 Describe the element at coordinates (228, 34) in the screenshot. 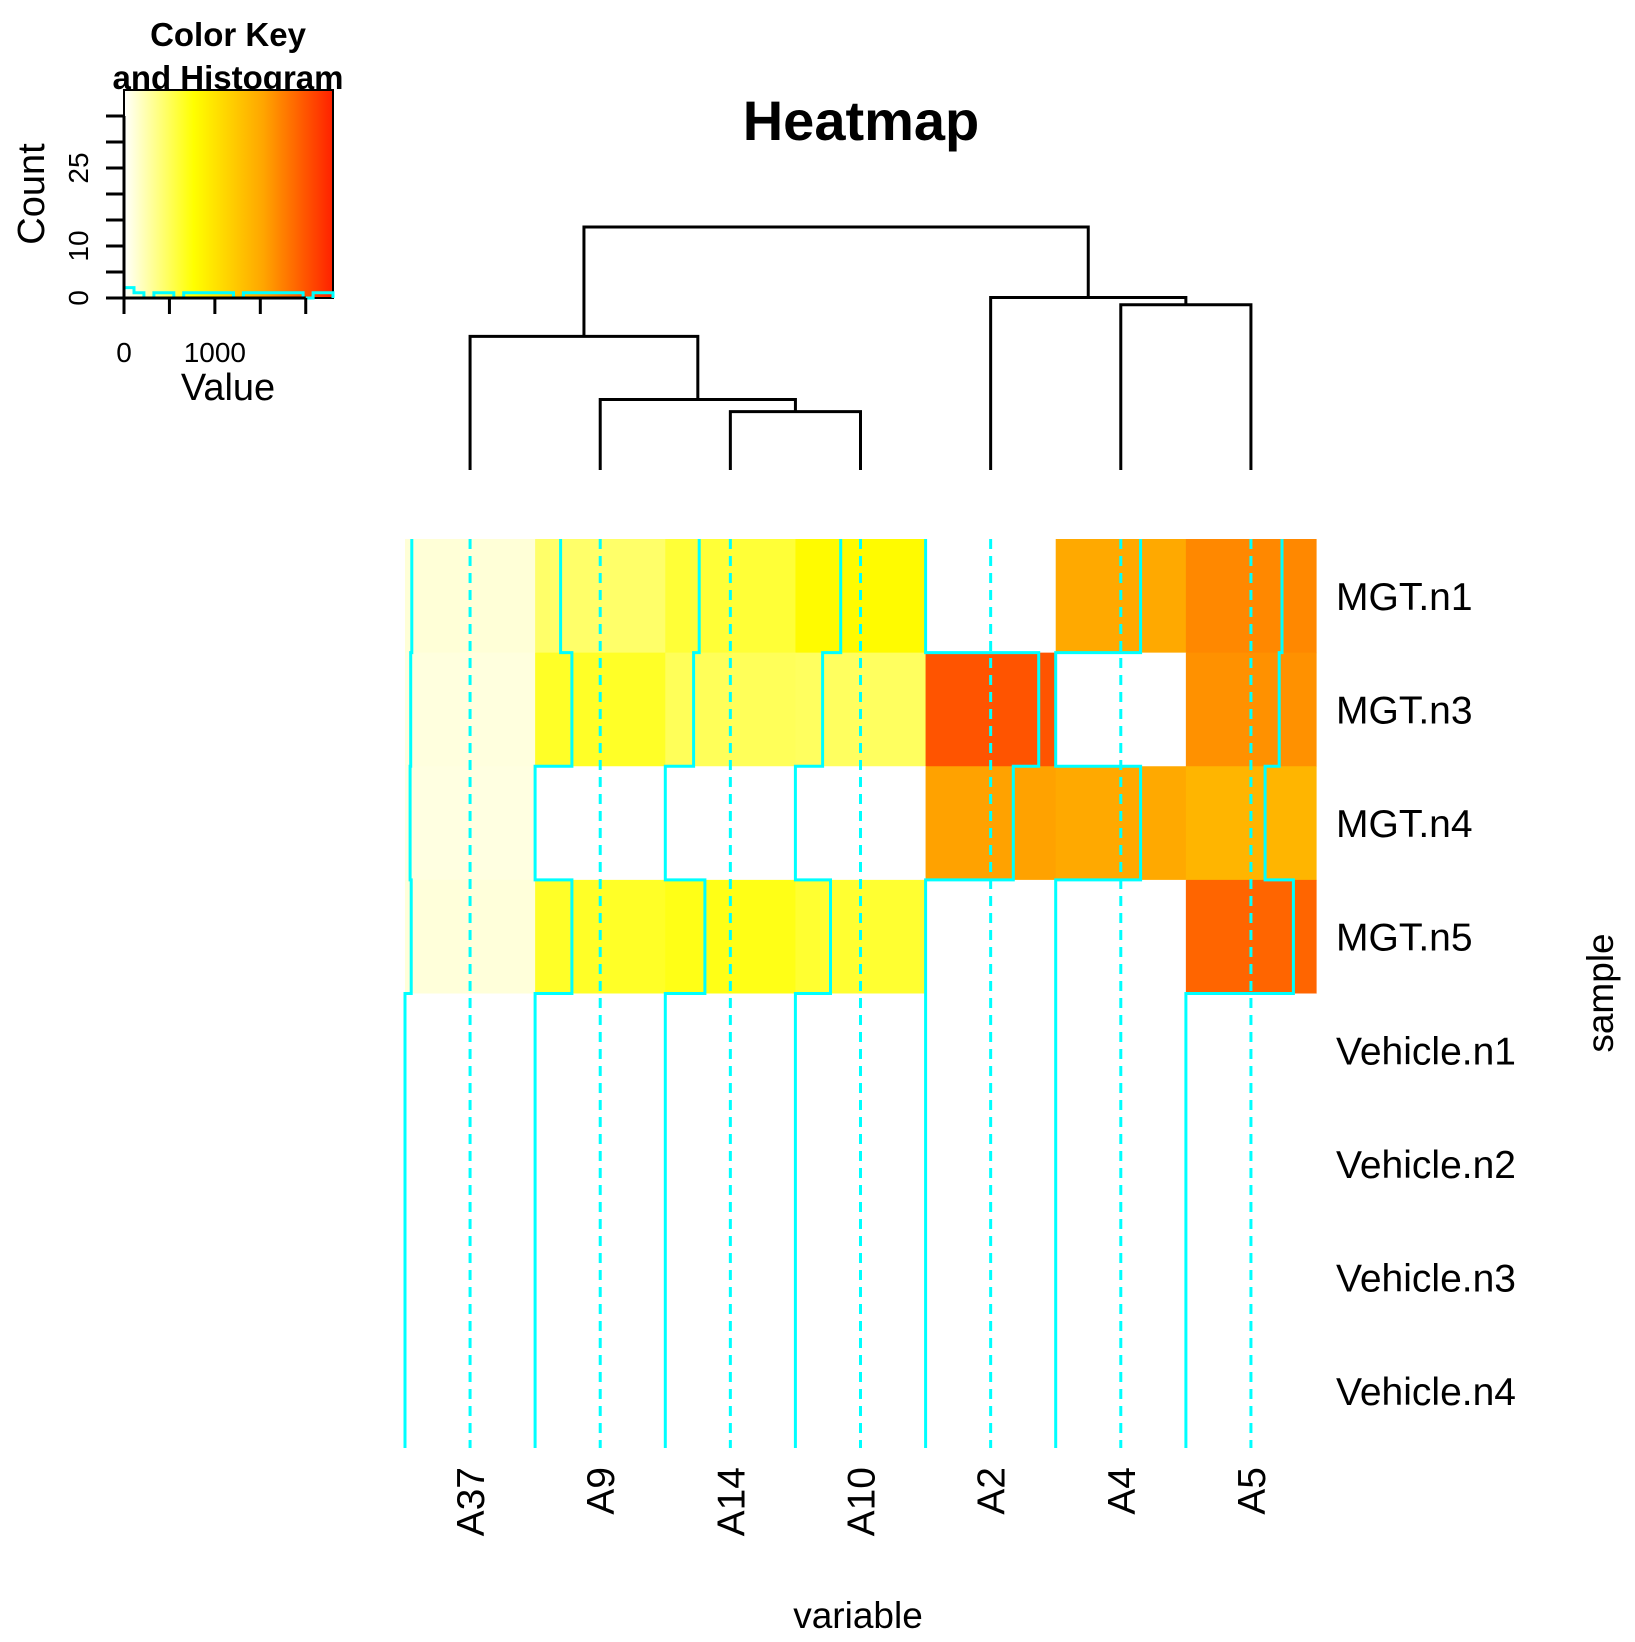

I see `color-key-title-line1: Color Key` at that location.